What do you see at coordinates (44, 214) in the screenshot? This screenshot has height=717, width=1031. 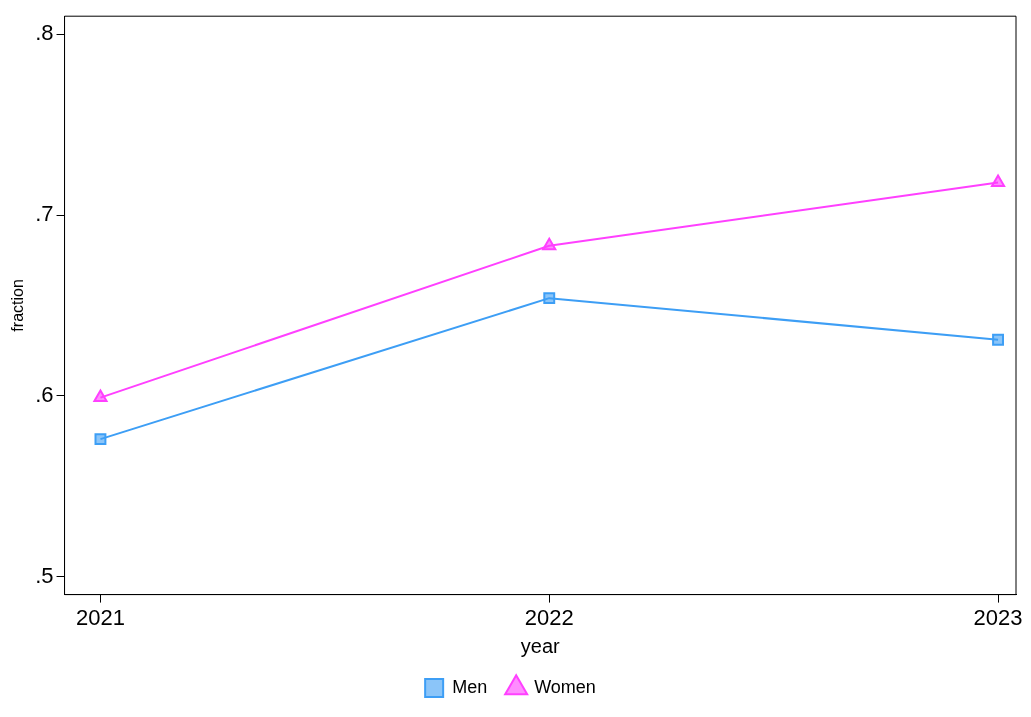 I see `y-tick-label: .7` at bounding box center [44, 214].